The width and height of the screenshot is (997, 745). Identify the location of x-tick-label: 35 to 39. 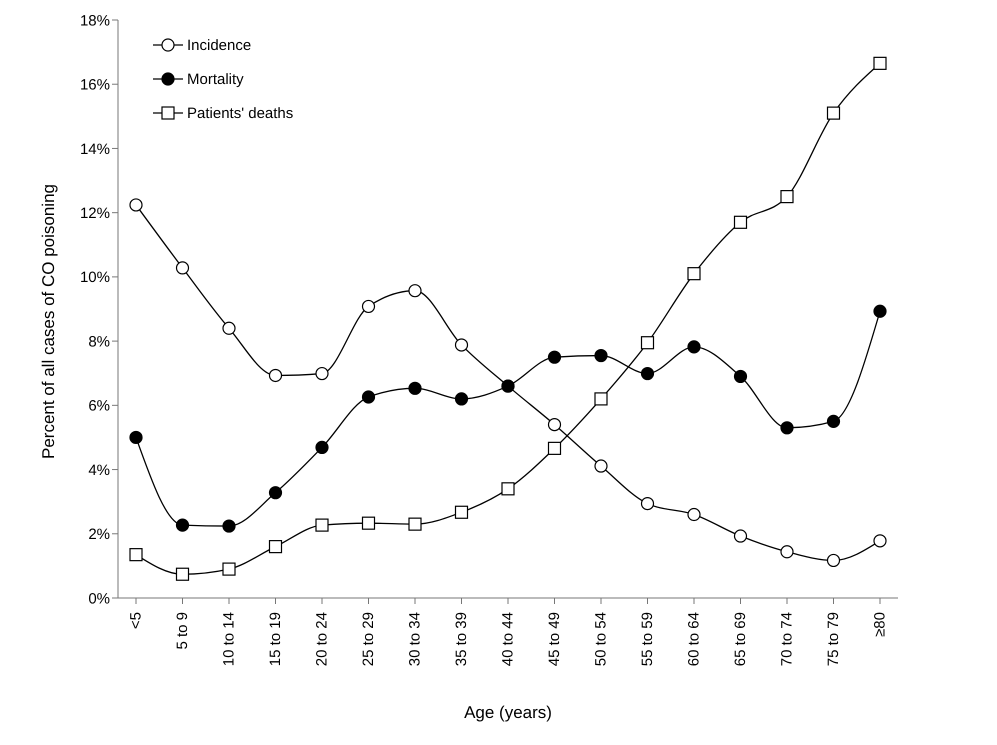
(461, 639).